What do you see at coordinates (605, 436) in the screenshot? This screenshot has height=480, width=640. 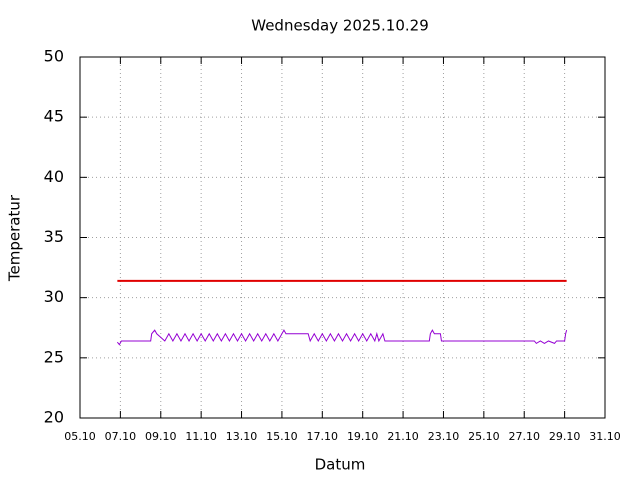 I see `x-tick-label: 31.10` at bounding box center [605, 436].